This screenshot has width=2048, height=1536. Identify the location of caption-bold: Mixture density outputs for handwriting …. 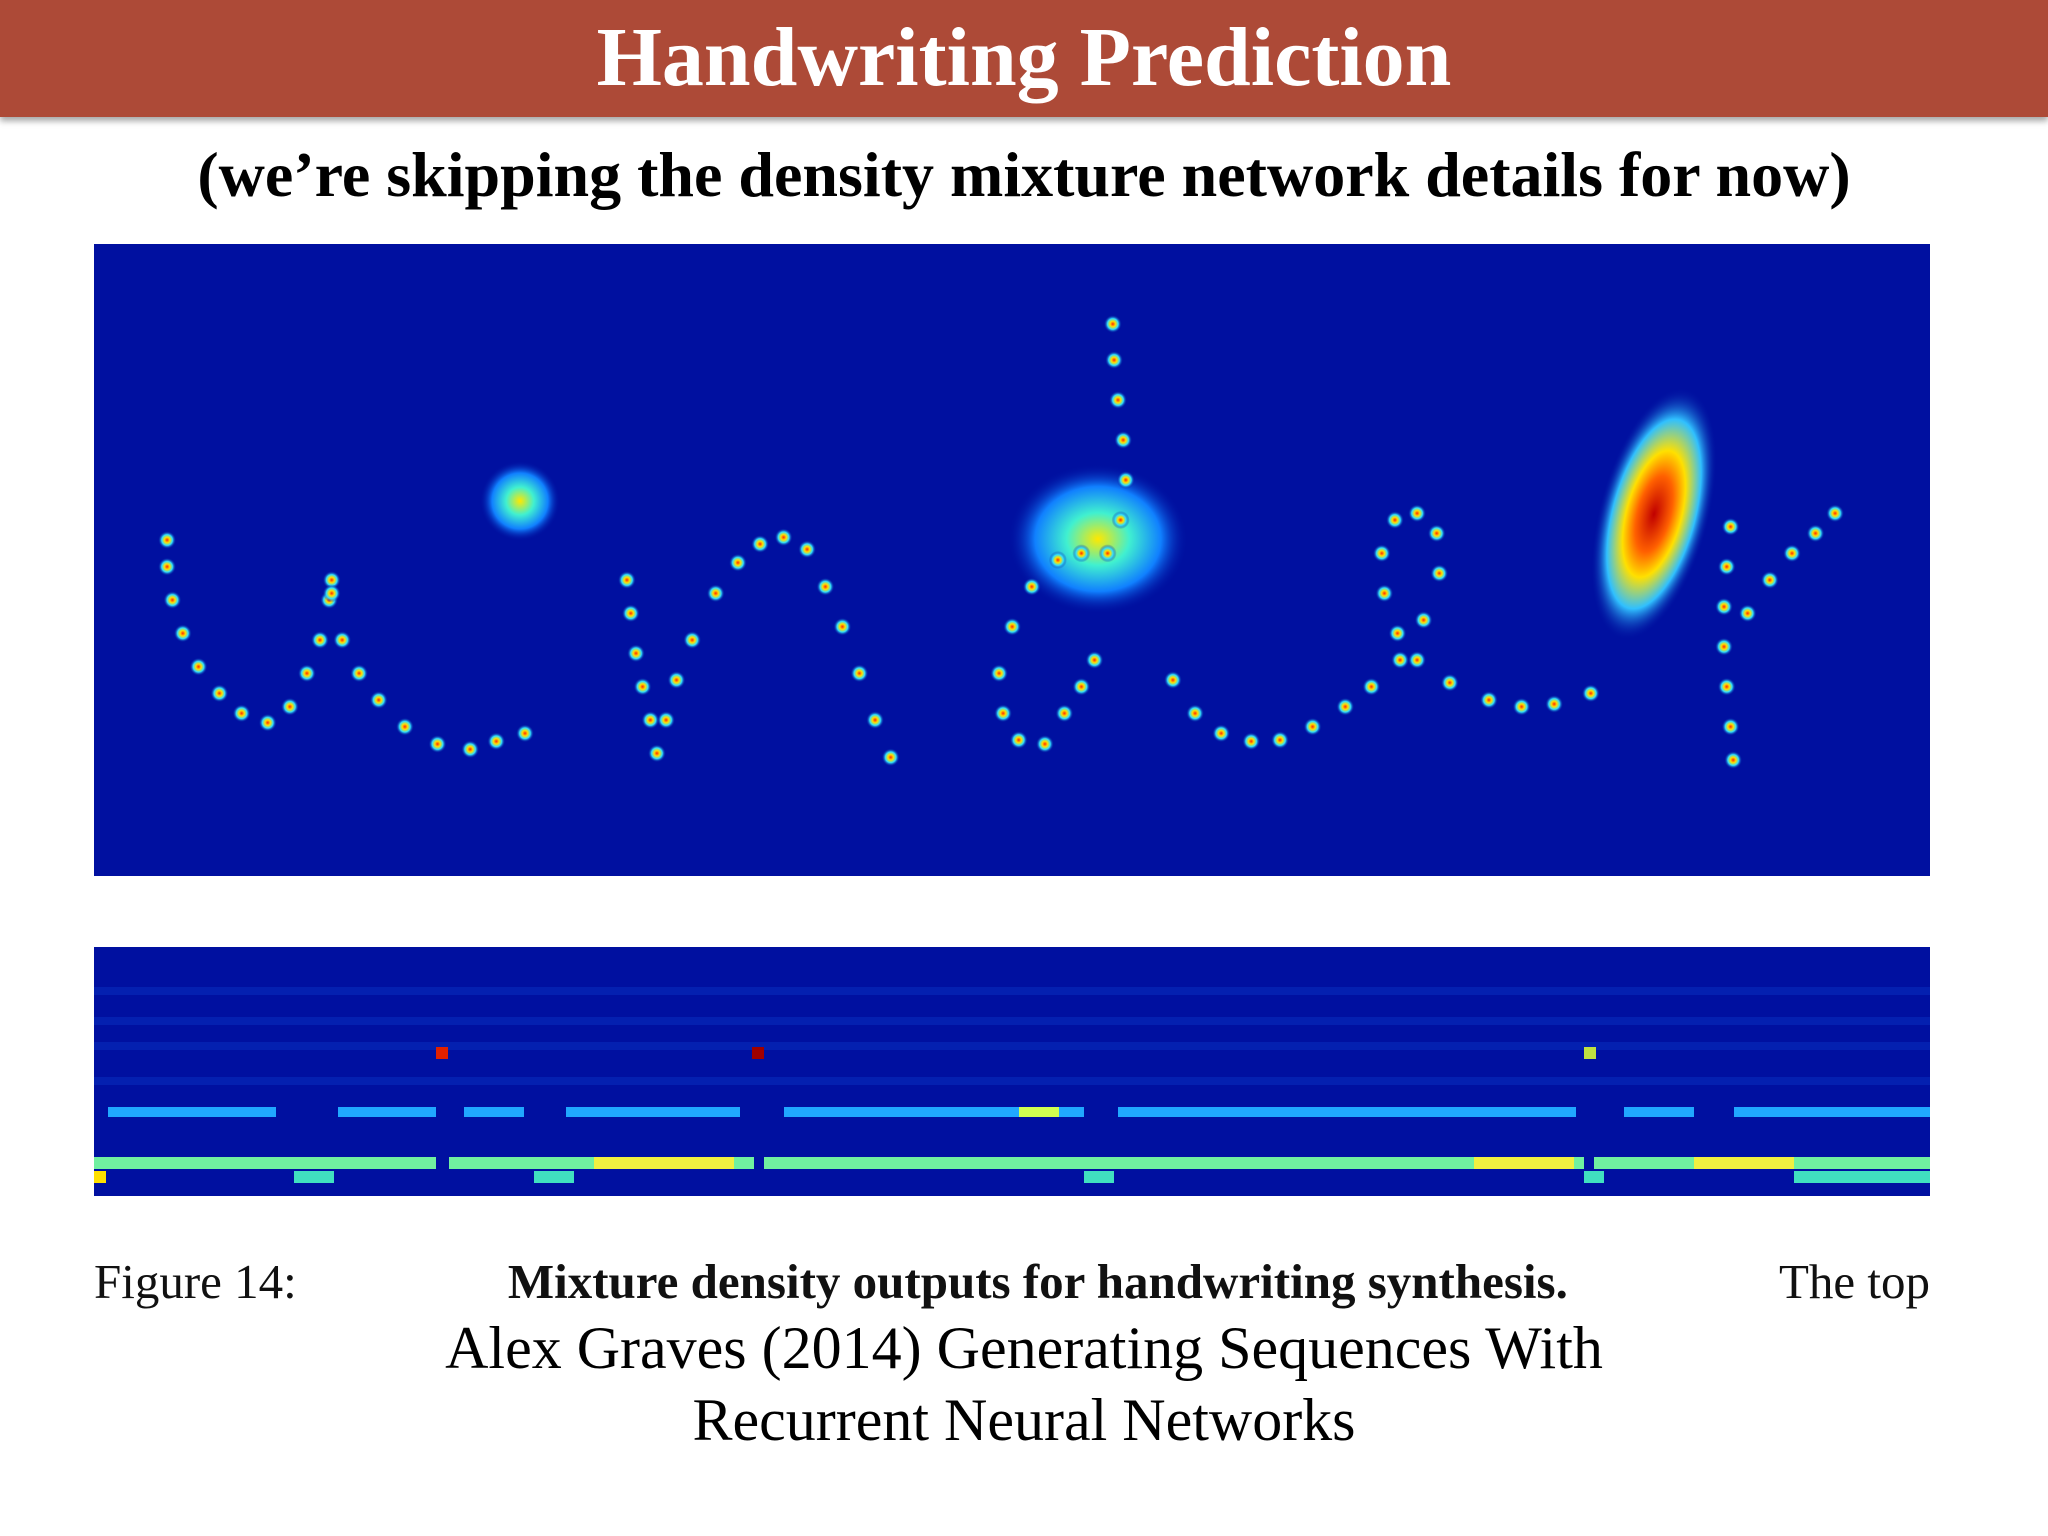
(1037, 1281).